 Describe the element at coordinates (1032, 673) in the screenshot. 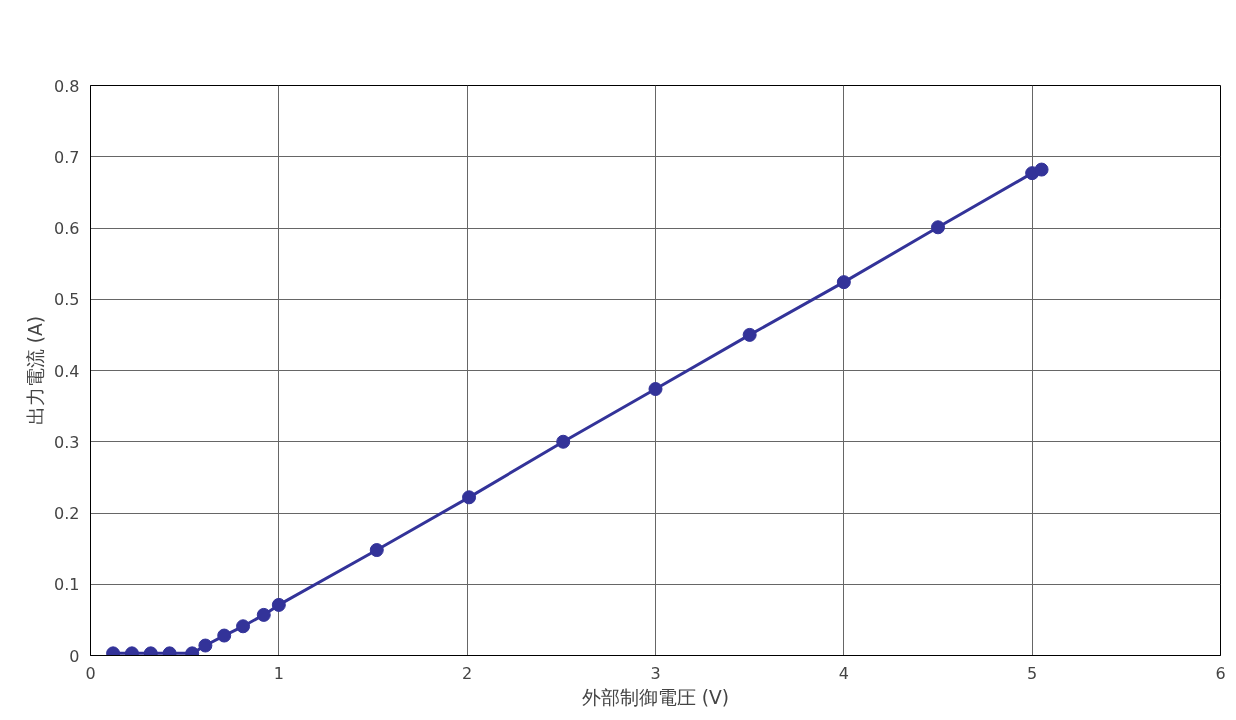

I see `x-tick-label: 5` at that location.